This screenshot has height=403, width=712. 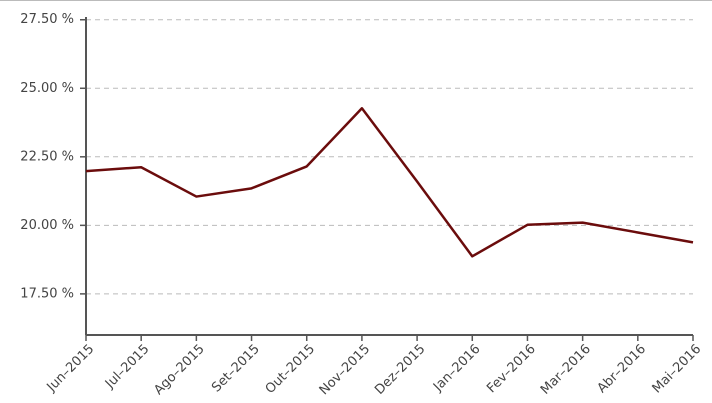 What do you see at coordinates (400, 370) in the screenshot?
I see `x-tick-label: Dez–2015` at bounding box center [400, 370].